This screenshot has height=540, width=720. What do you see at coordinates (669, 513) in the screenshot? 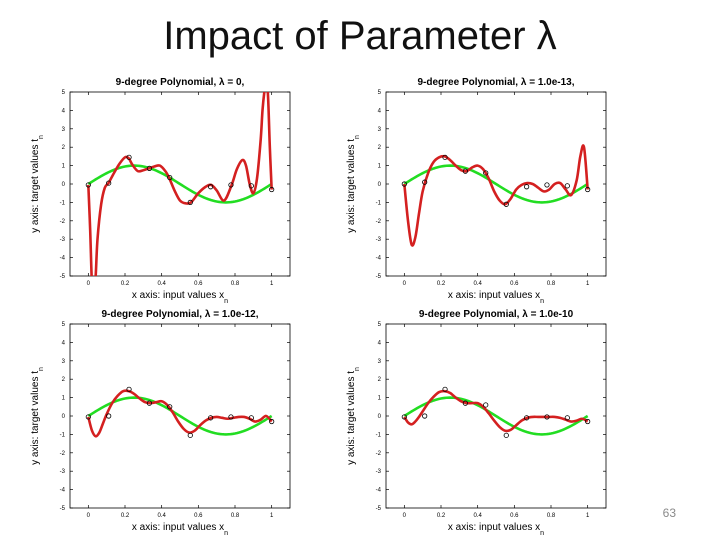
I see `page-number: 63` at bounding box center [669, 513].